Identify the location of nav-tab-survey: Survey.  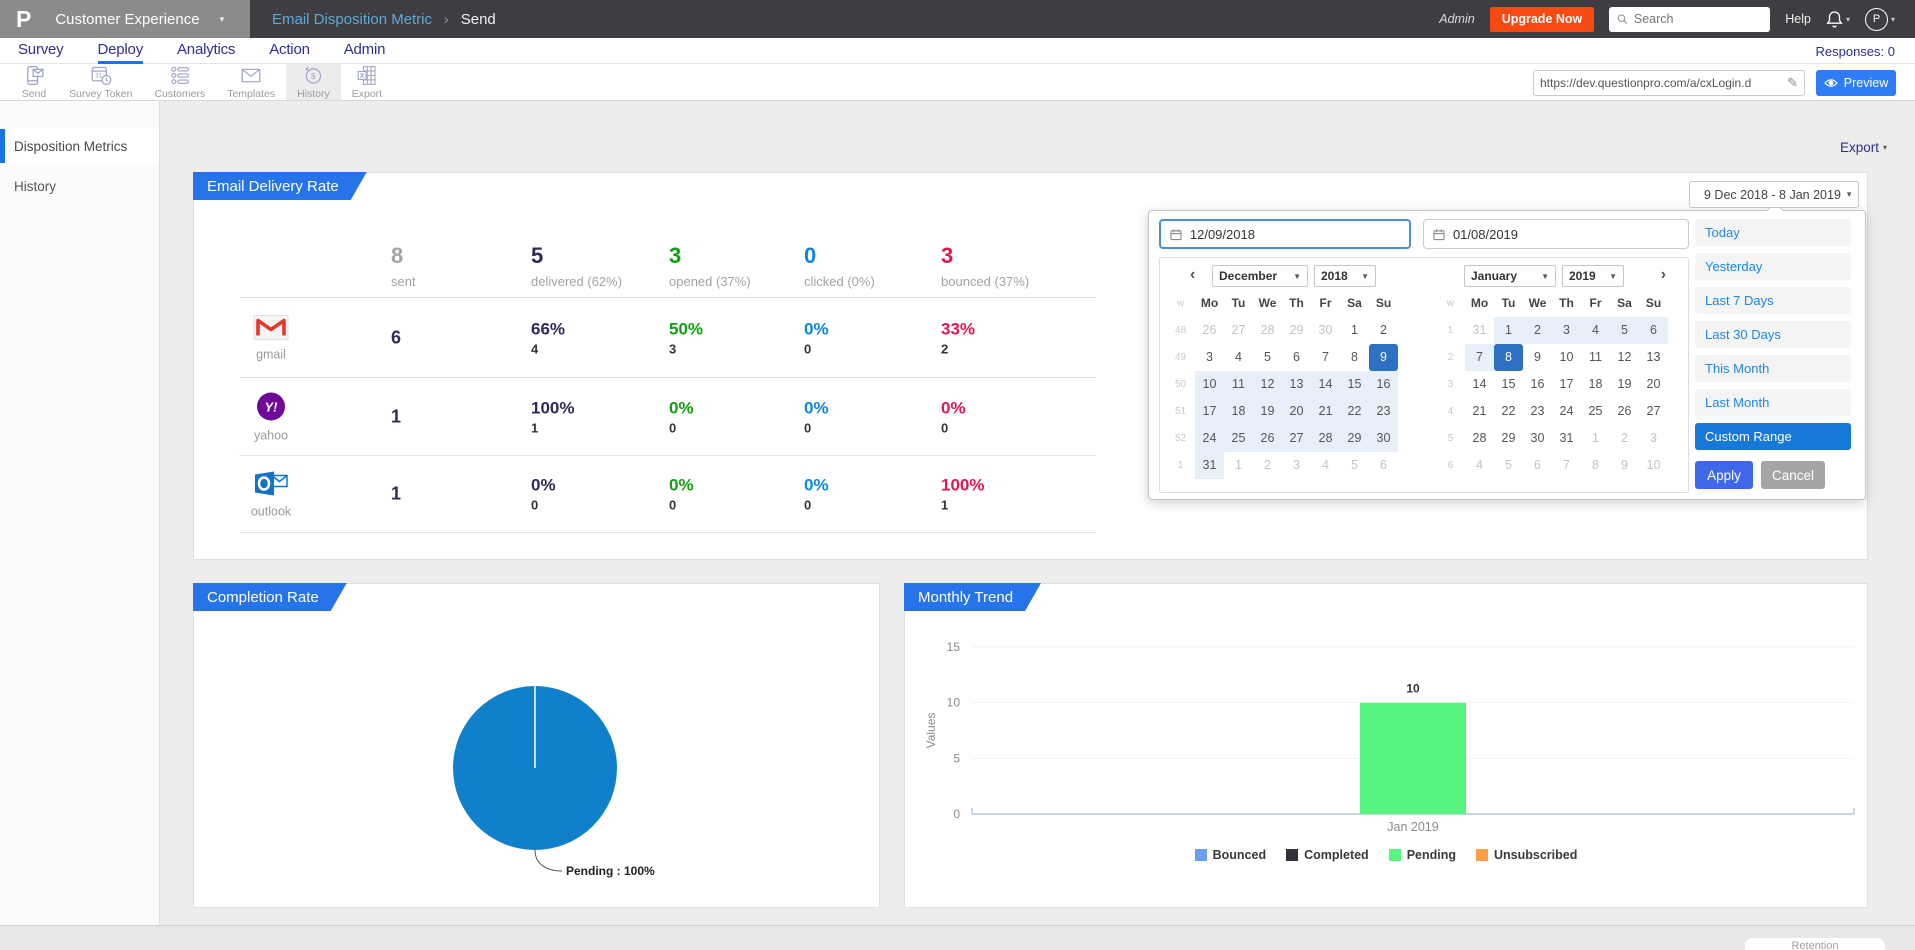
(41, 49).